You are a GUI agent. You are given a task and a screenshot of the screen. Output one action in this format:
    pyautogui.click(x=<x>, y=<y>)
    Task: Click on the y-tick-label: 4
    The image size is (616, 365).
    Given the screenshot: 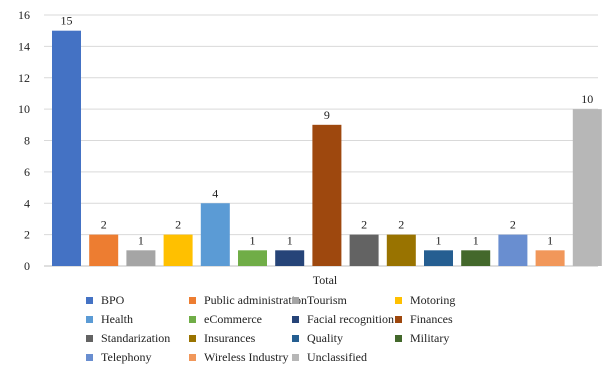 What is the action you would take?
    pyautogui.click(x=27, y=203)
    